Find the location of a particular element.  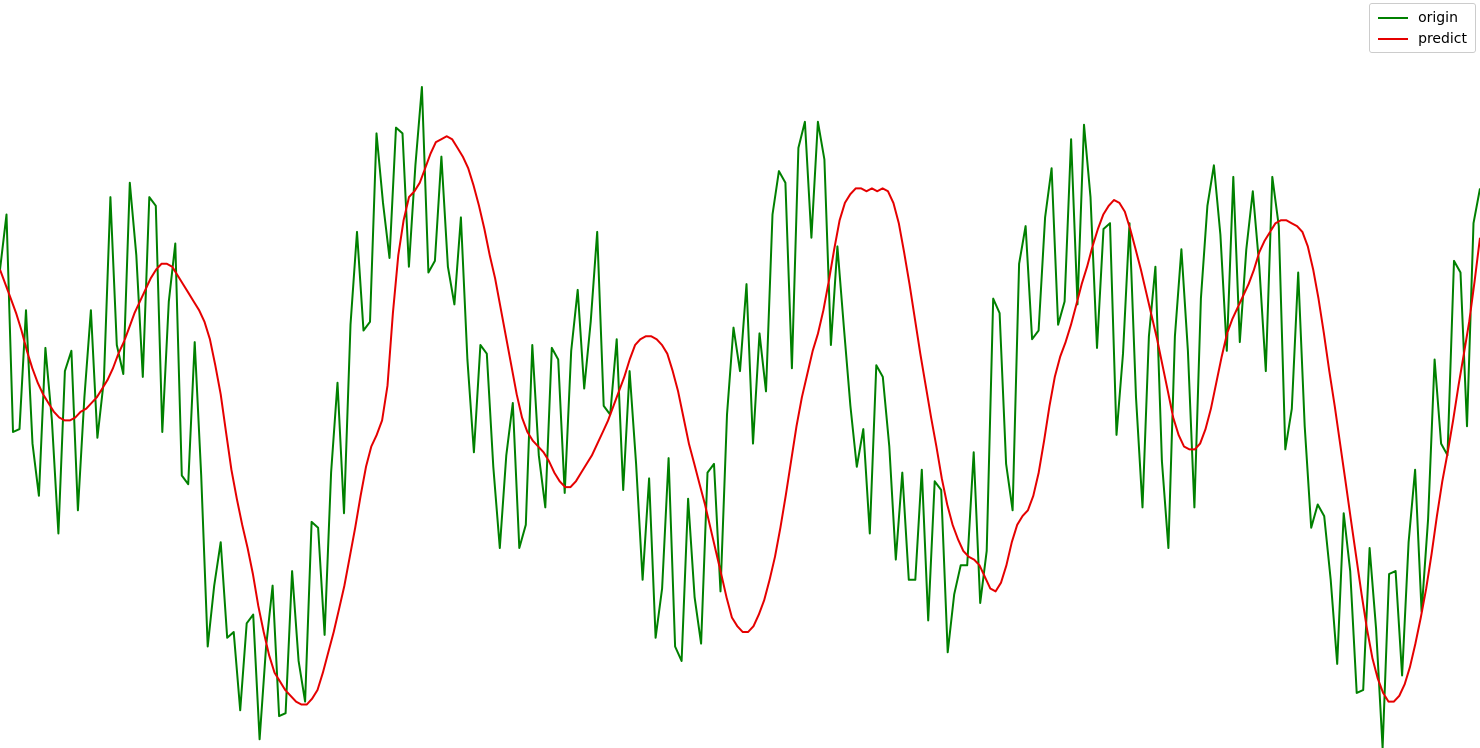

legend-item-predict: predict is located at coordinates (1422, 38).